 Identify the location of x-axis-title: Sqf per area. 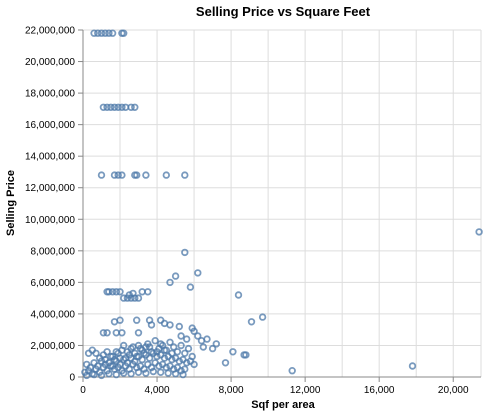
(283, 405).